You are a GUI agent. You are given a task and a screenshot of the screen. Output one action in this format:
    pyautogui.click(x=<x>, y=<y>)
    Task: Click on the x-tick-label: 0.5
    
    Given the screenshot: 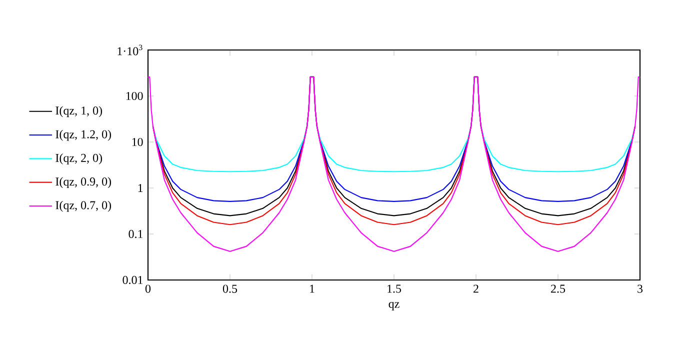 What is the action you would take?
    pyautogui.click(x=230, y=288)
    